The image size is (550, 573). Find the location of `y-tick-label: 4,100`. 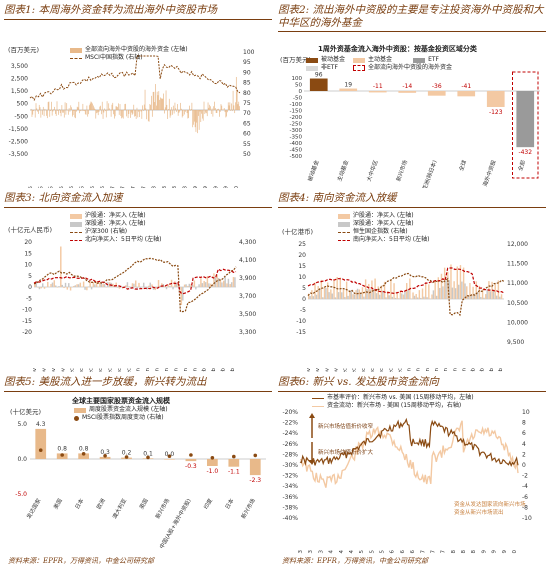

y-tick-label: 4,100 is located at coordinates (247, 260).